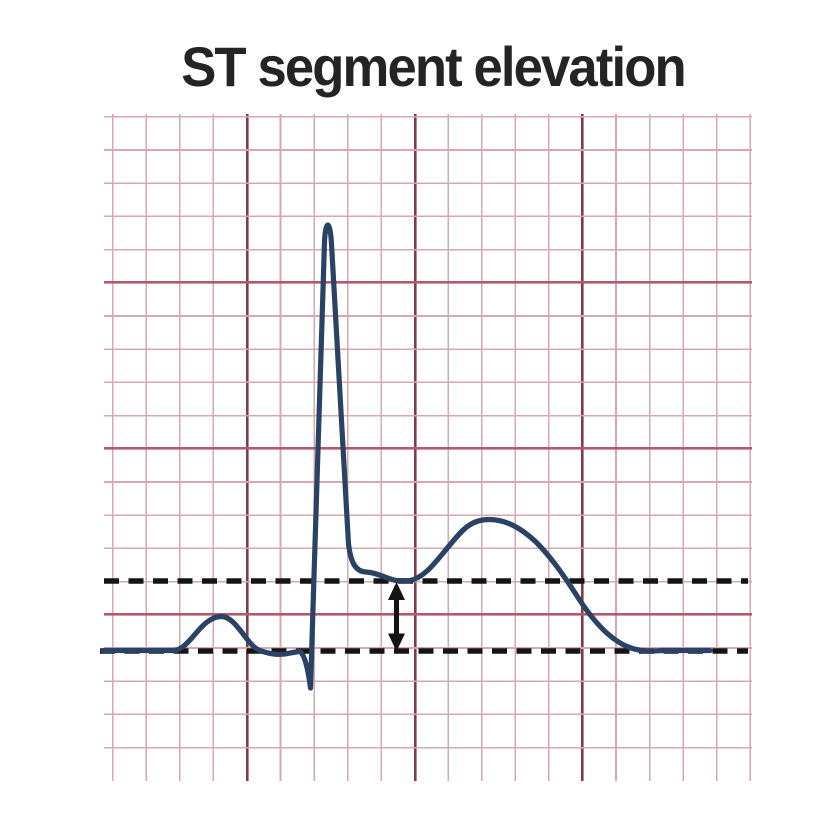  I want to click on arrow-up-icon, so click(396, 591).